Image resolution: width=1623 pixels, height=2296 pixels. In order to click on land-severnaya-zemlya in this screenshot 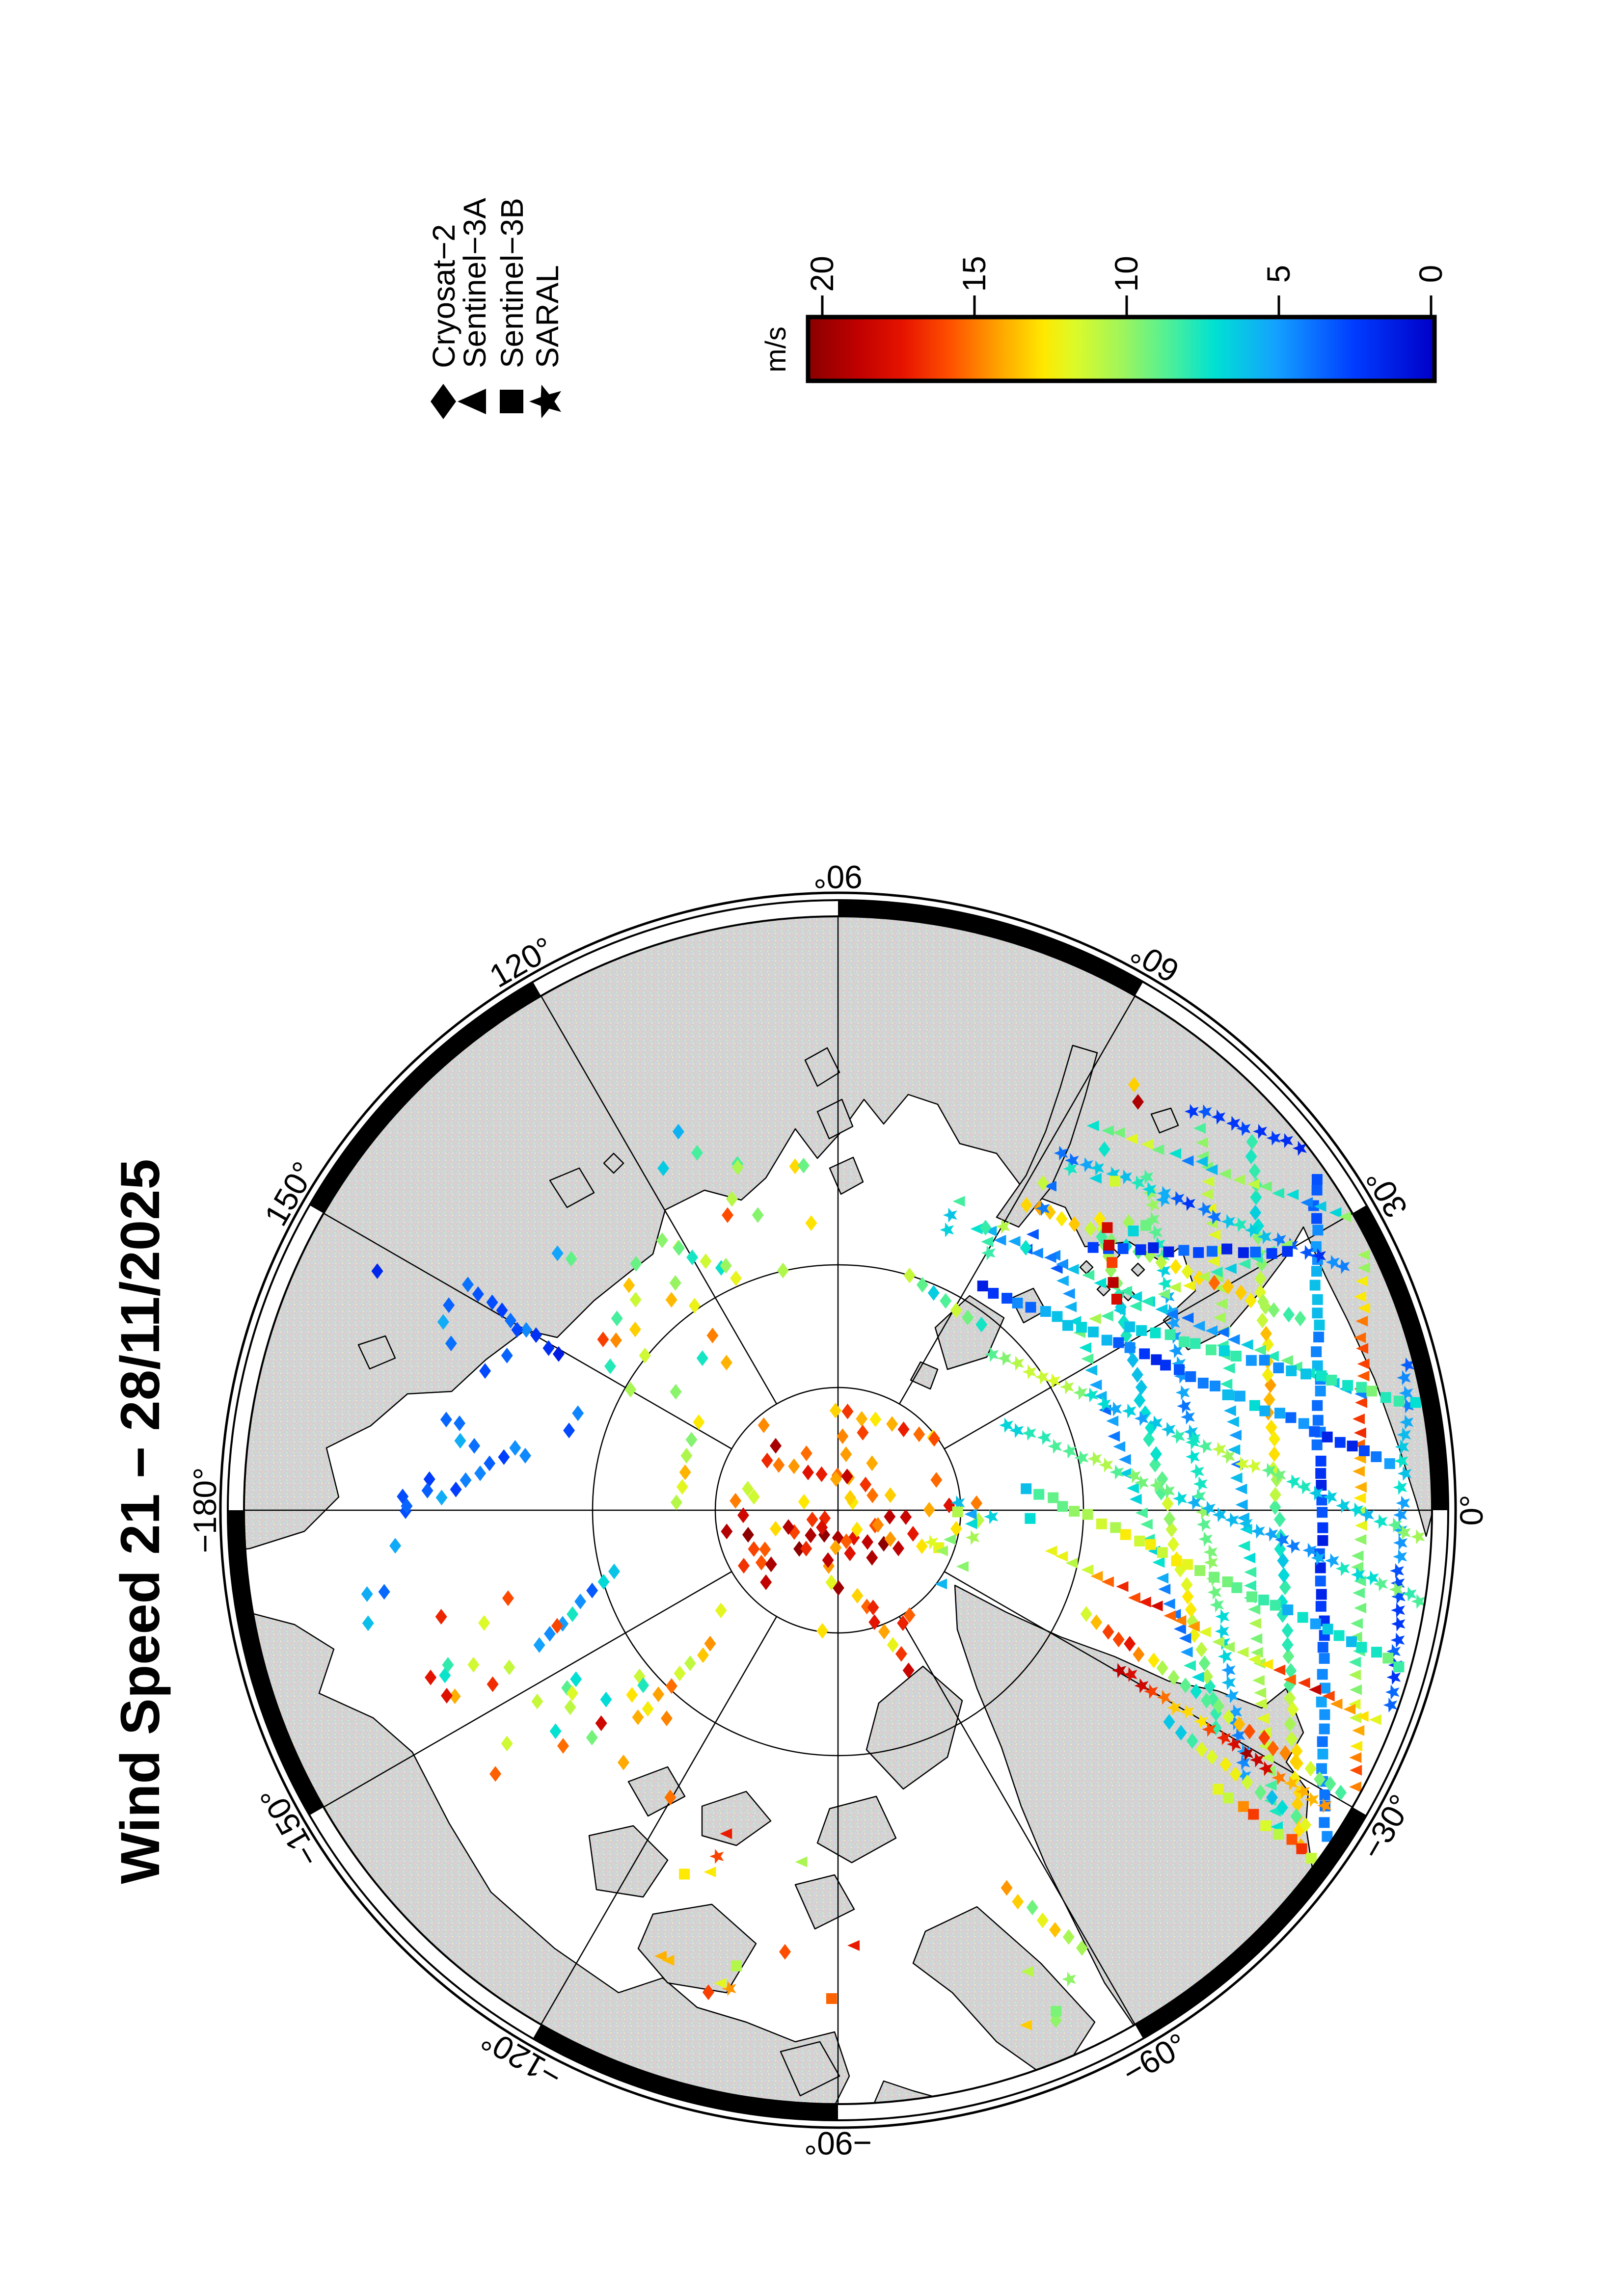, I will do `click(834, 1121)`.